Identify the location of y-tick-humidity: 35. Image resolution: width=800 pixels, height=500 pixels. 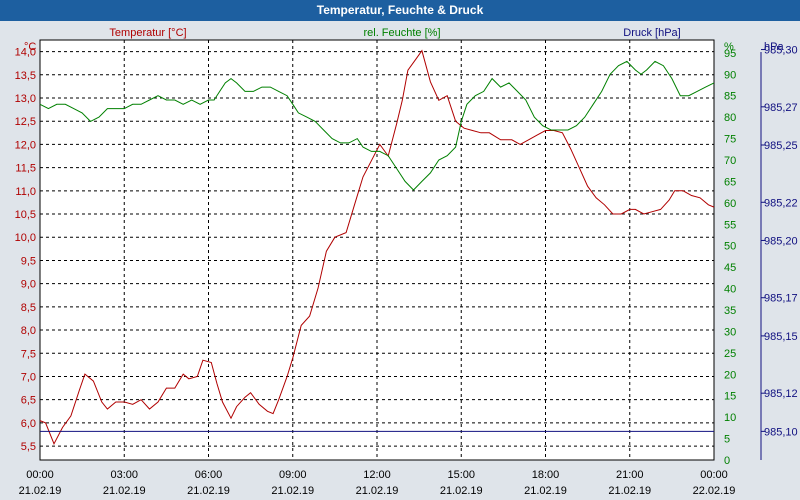
(730, 311).